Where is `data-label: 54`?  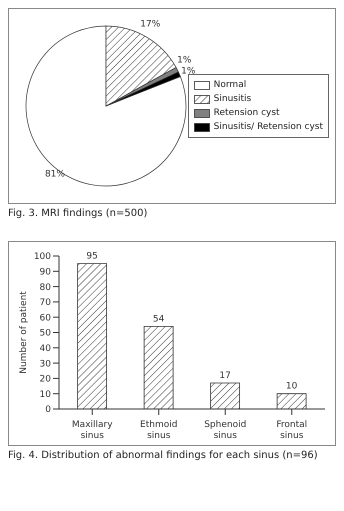 data-label: 54 is located at coordinates (158, 319).